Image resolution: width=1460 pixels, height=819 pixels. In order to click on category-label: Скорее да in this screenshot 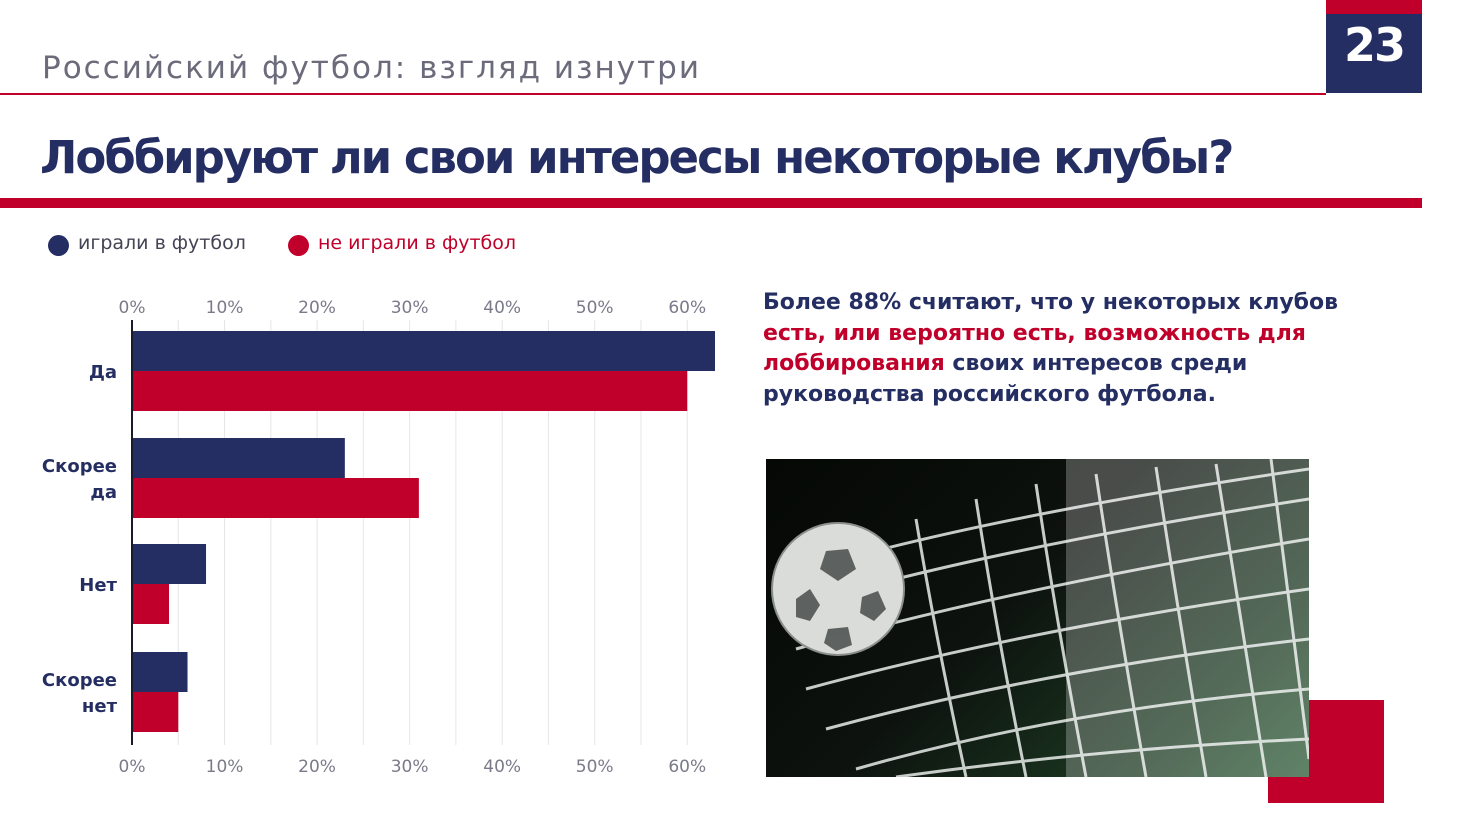, I will do `click(79, 479)`.